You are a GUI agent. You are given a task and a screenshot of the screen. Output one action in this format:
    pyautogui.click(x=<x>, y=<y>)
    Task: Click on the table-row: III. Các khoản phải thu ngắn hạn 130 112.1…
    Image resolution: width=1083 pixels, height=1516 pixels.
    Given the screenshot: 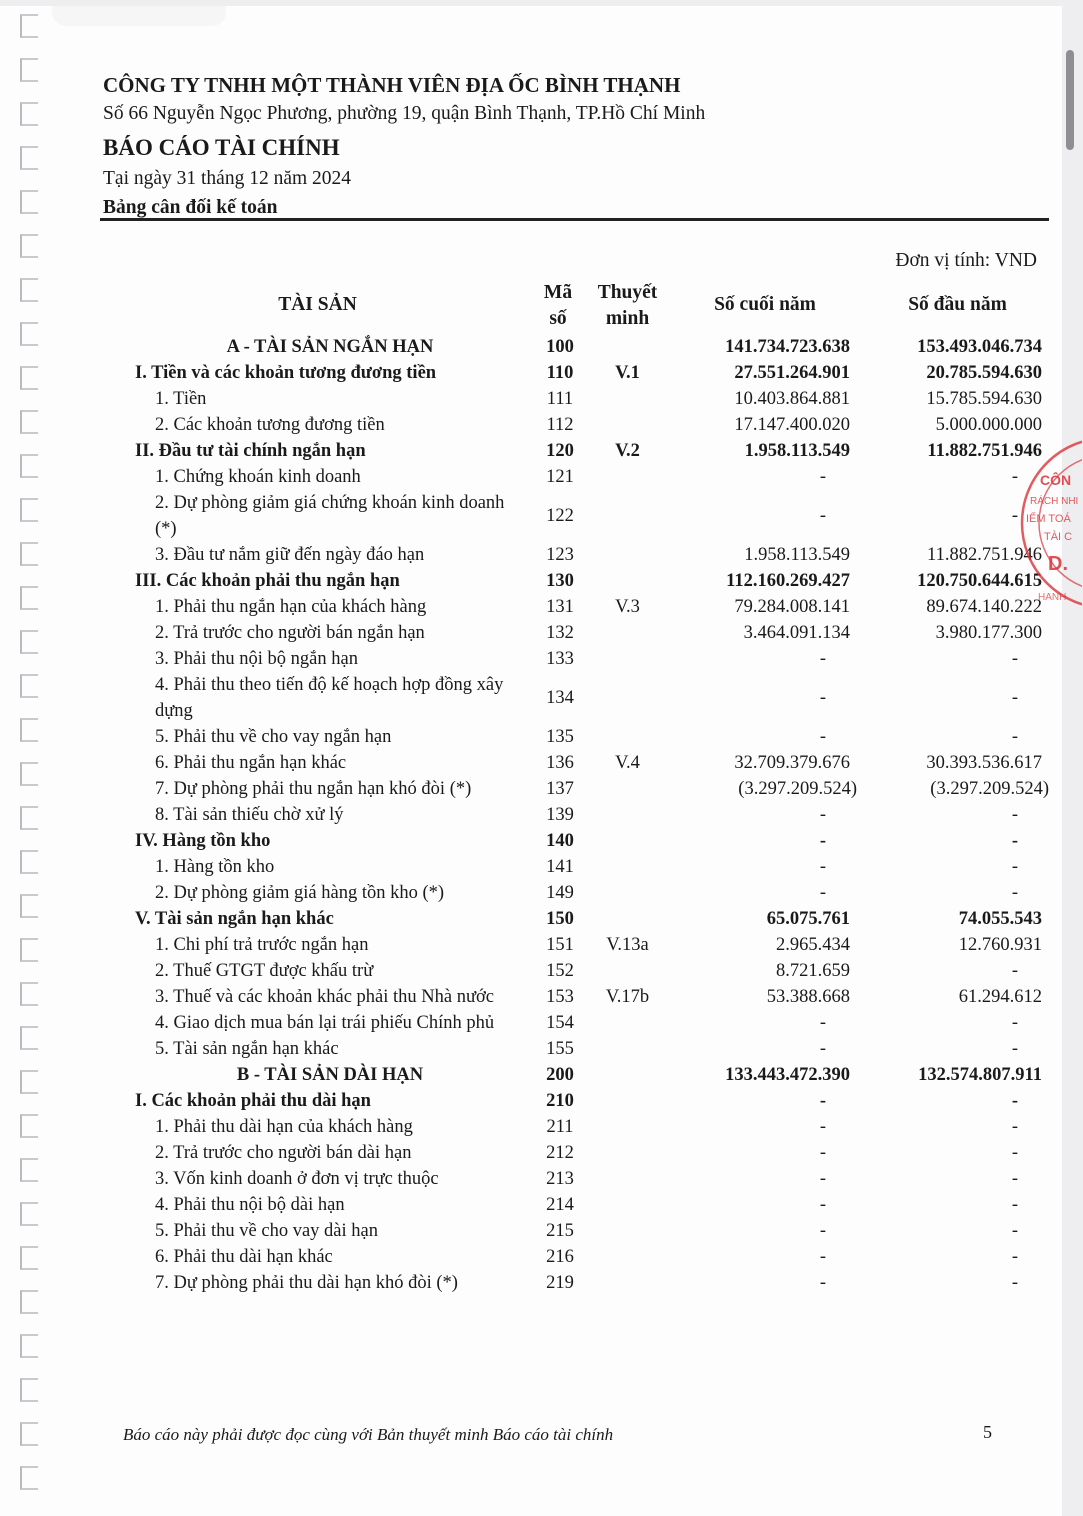 What is the action you would take?
    pyautogui.click(x=588, y=581)
    